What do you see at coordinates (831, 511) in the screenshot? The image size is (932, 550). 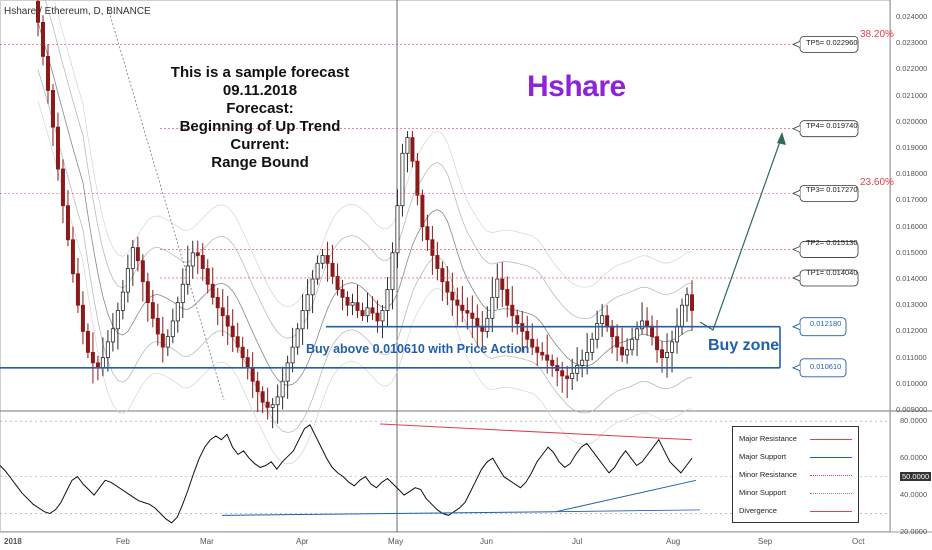 I see `legend-swatch` at bounding box center [831, 511].